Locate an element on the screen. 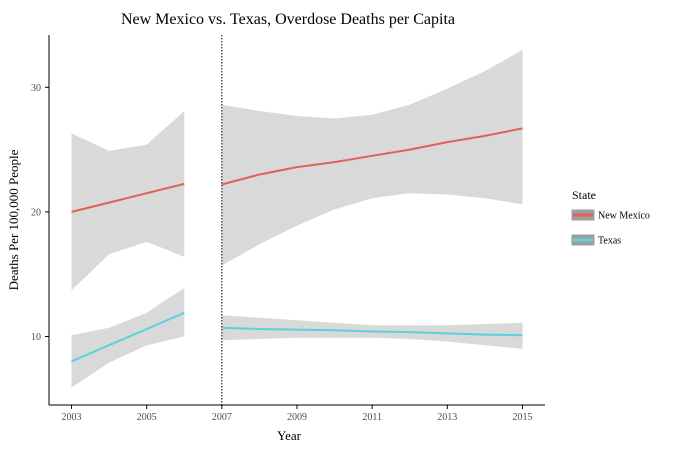 This screenshot has width=688, height=453. x-ticks: 2003 2005 2007 2009 2011 2013 2015 is located at coordinates (297, 414).